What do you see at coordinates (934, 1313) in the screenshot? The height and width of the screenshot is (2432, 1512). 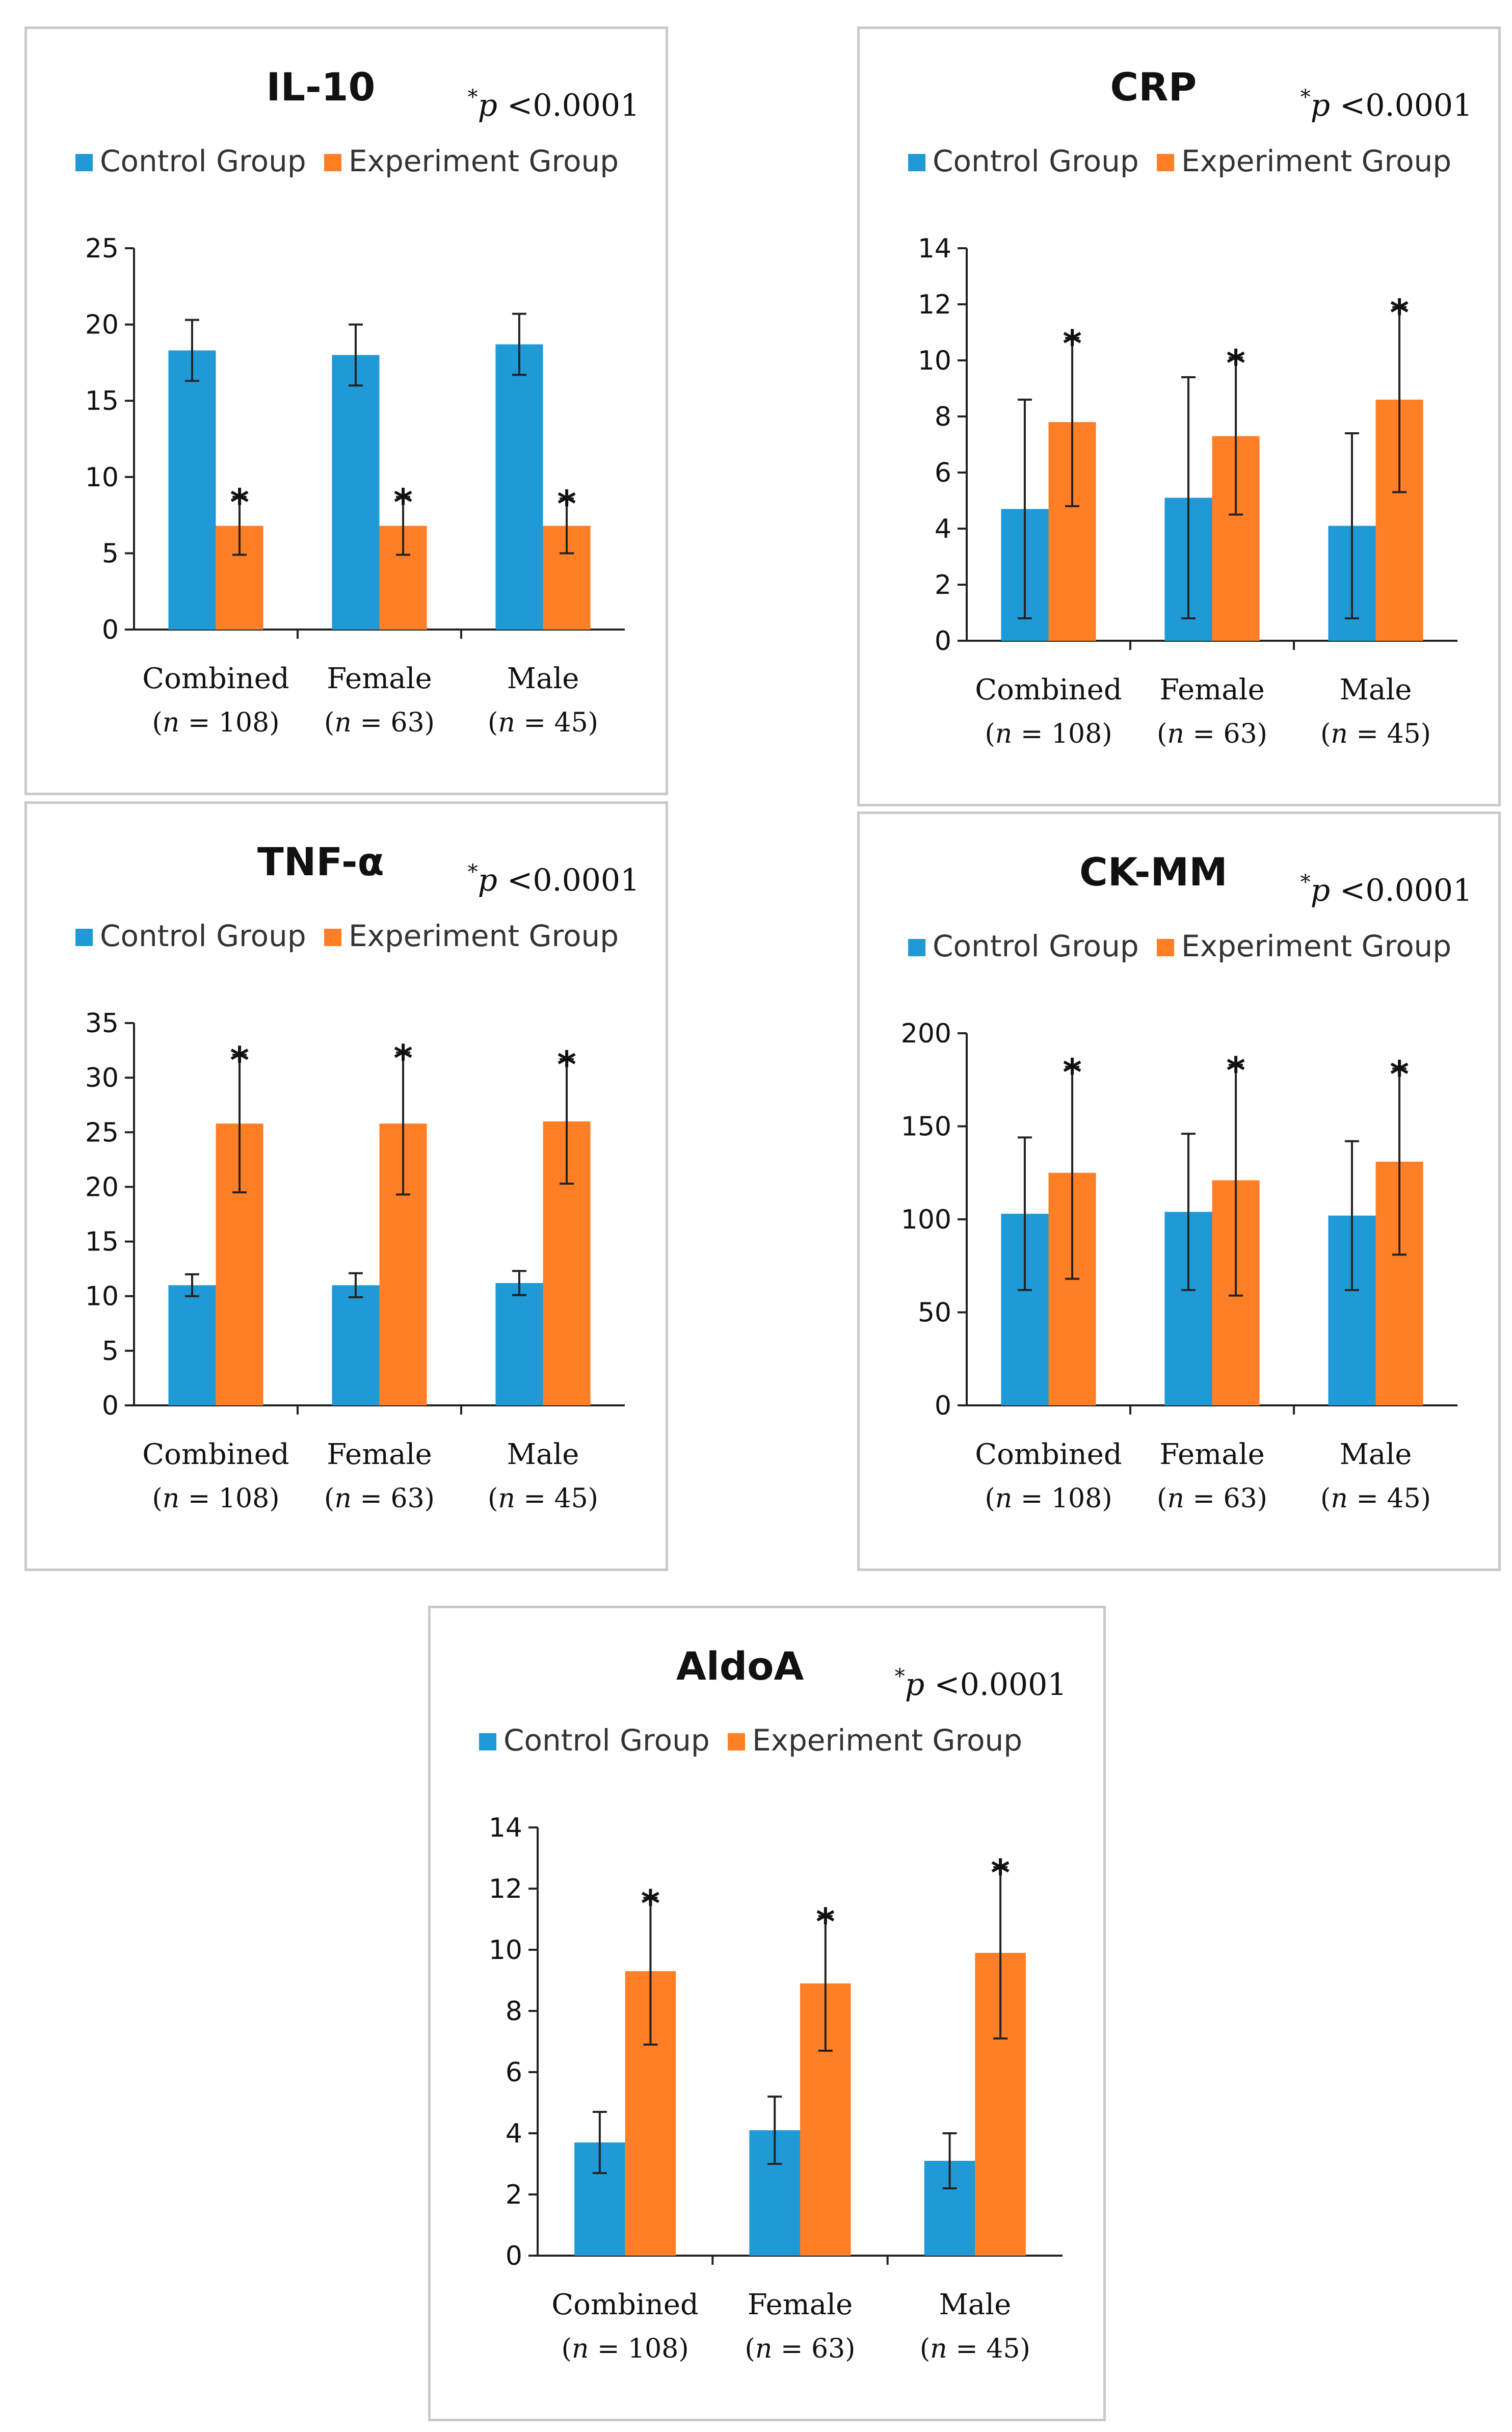 I see `y-tick-label: 50` at bounding box center [934, 1313].